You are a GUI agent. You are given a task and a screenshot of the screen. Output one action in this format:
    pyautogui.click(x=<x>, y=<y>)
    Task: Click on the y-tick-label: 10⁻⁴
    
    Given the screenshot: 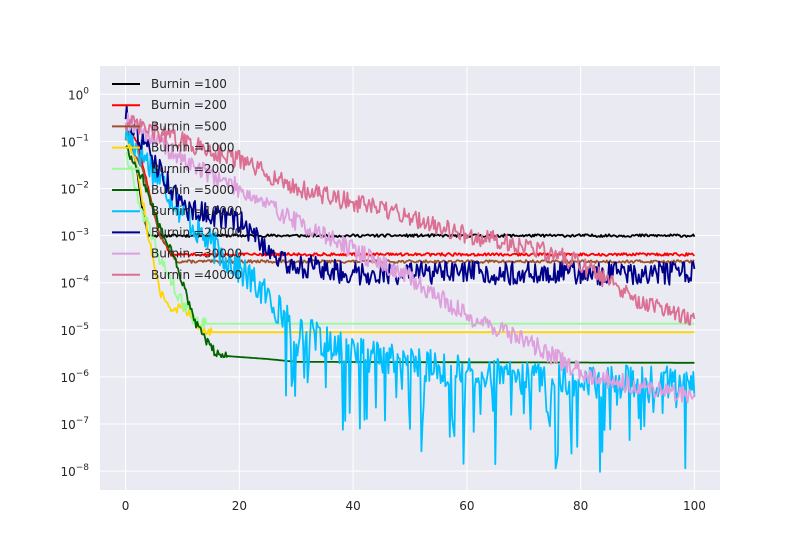 What is the action you would take?
    pyautogui.click(x=74, y=283)
    